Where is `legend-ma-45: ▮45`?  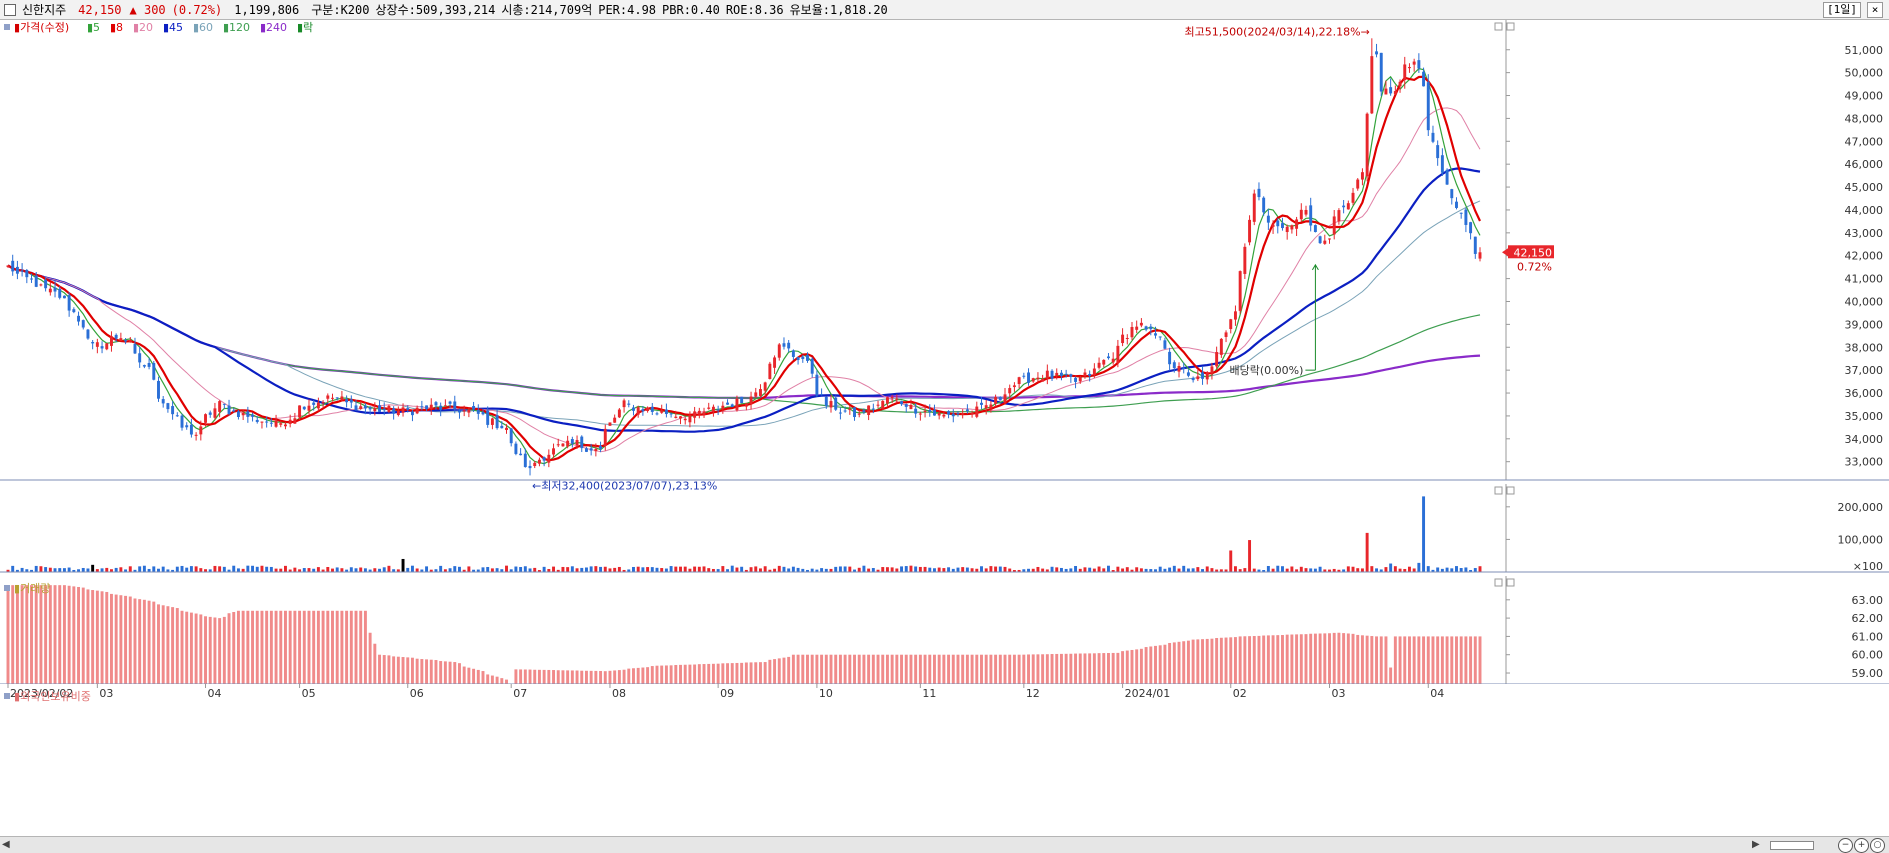
legend-ma-45: ▮45 is located at coordinates (173, 27).